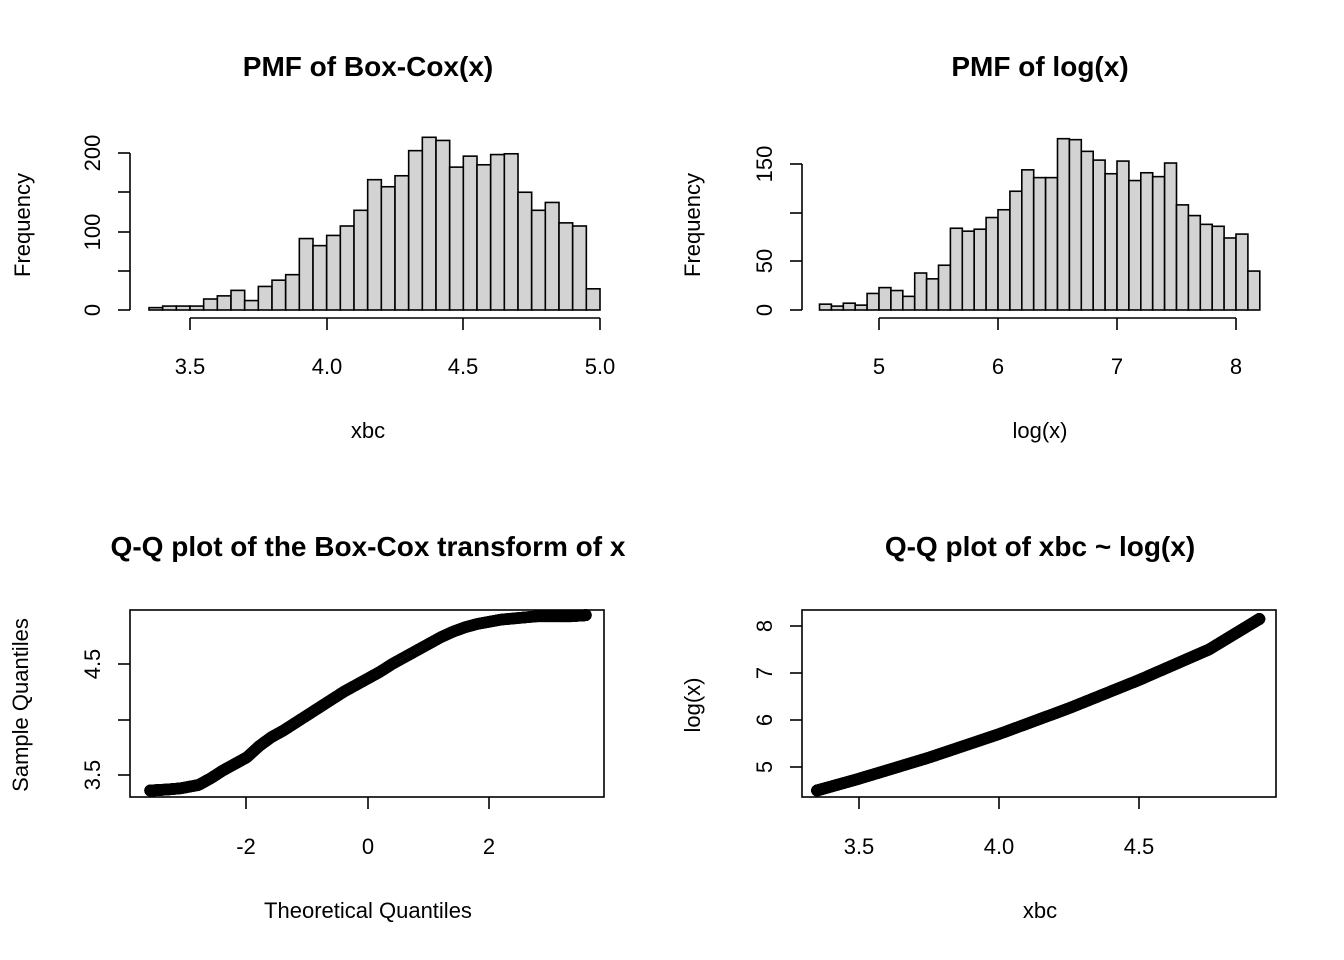 This screenshot has height=960, width=1344. I want to click on x-axis-label: log(x), so click(1039, 430).